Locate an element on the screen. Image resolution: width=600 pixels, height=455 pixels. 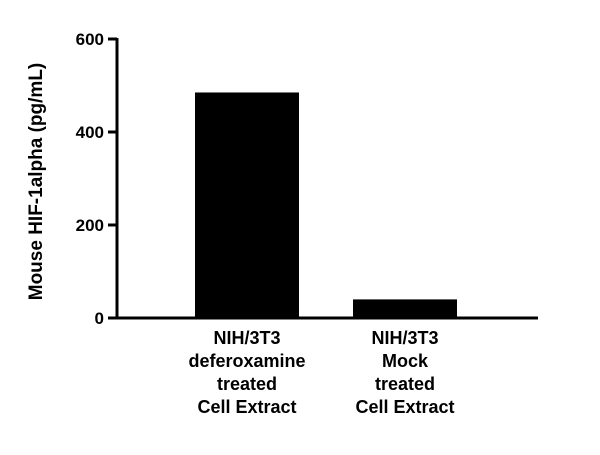
y-axis-ticks: 0 200 400 600 is located at coordinates (96, 179).